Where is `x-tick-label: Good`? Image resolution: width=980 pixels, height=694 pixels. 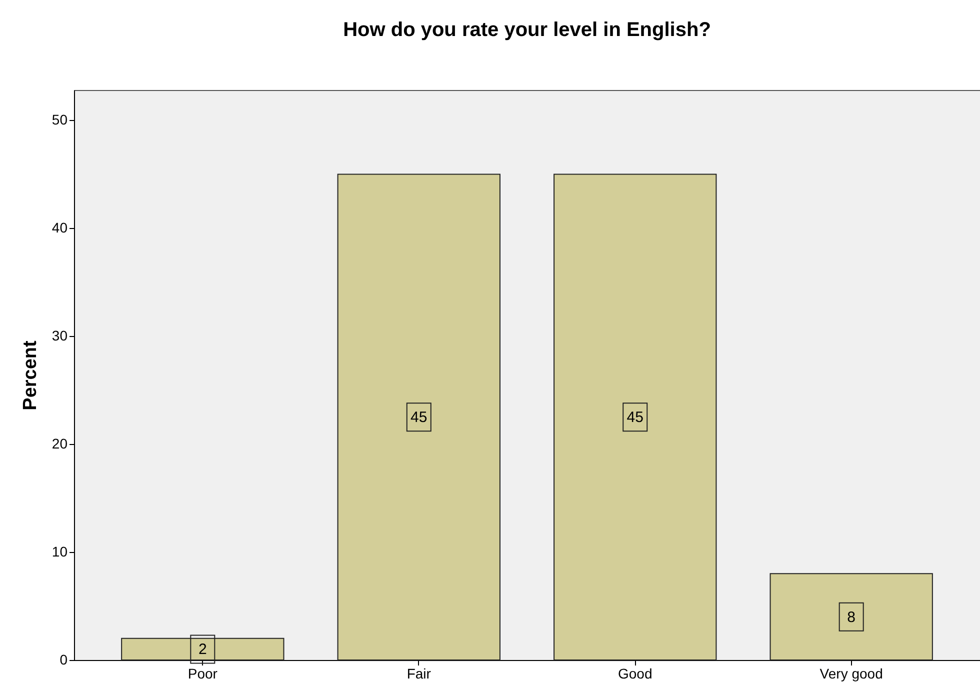 x-tick-label: Good is located at coordinates (635, 674).